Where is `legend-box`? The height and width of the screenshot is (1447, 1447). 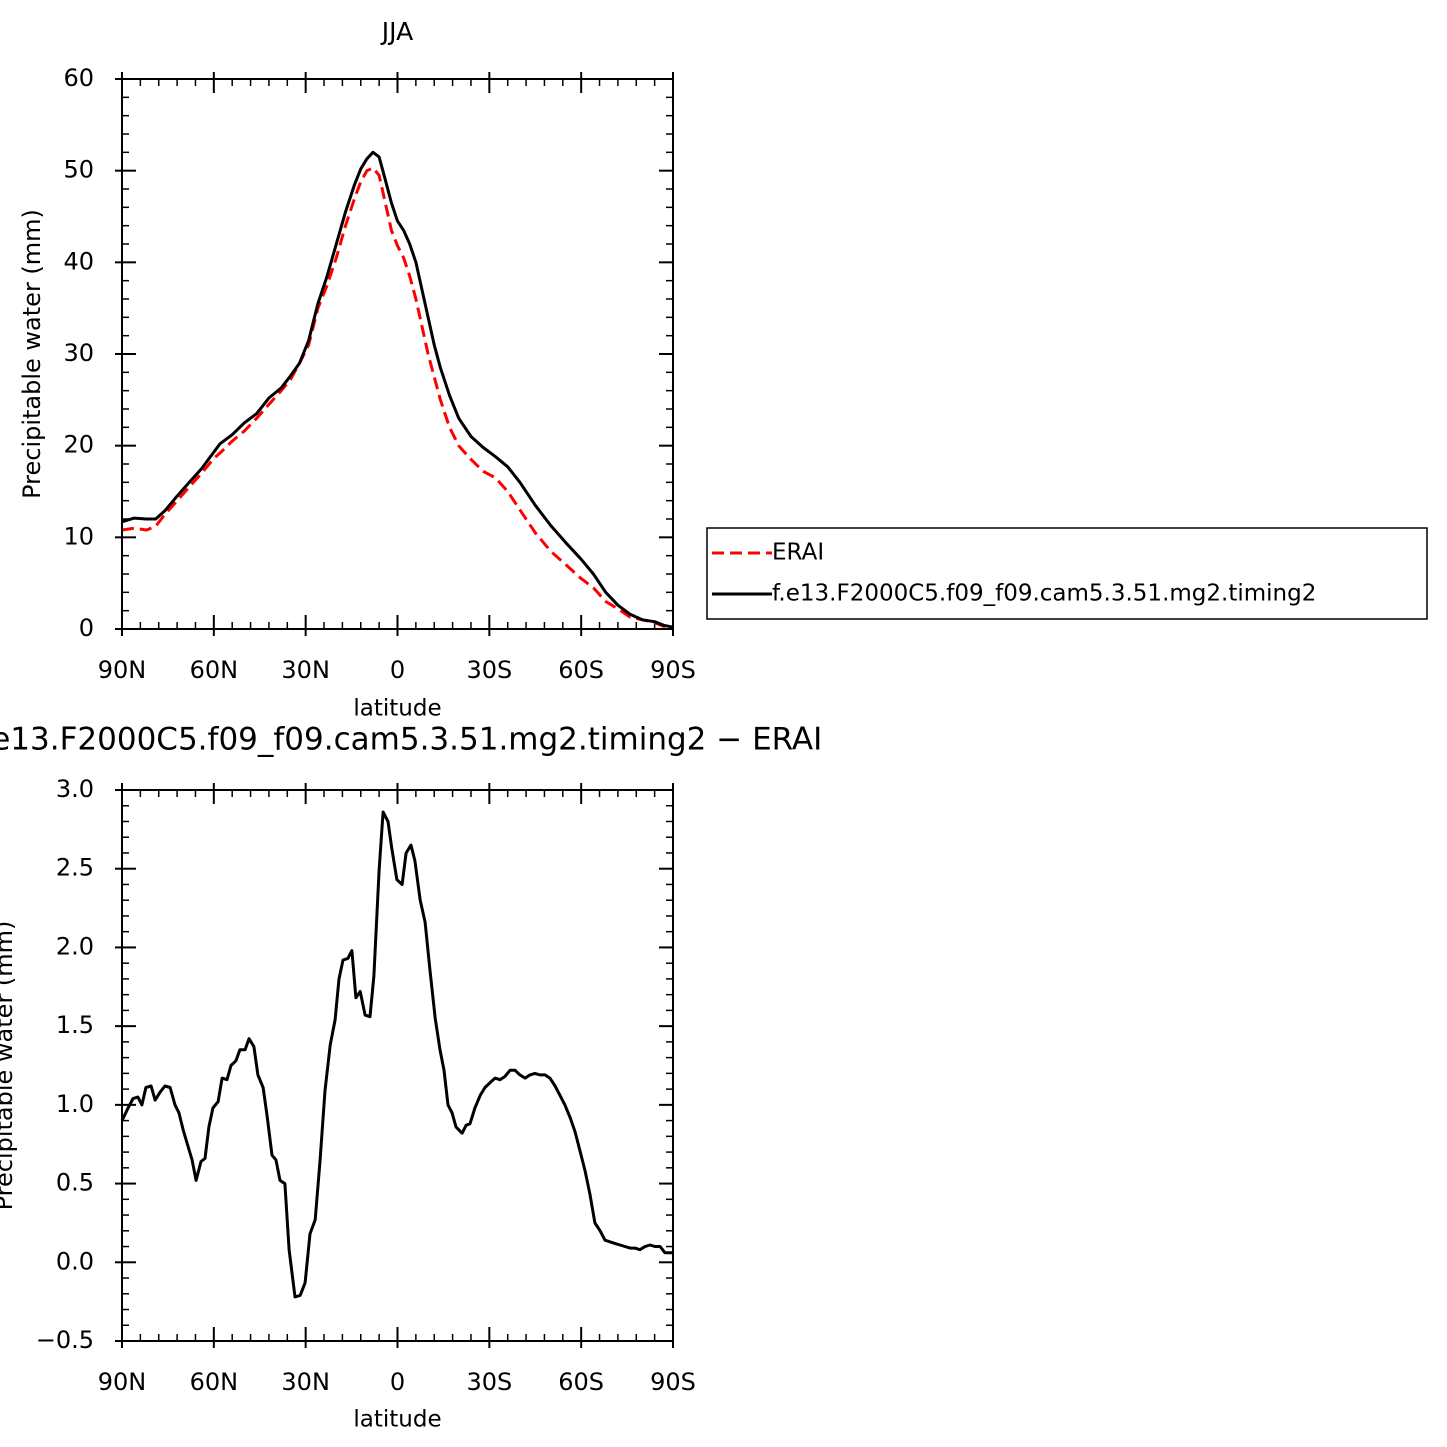 legend-box is located at coordinates (1067, 573).